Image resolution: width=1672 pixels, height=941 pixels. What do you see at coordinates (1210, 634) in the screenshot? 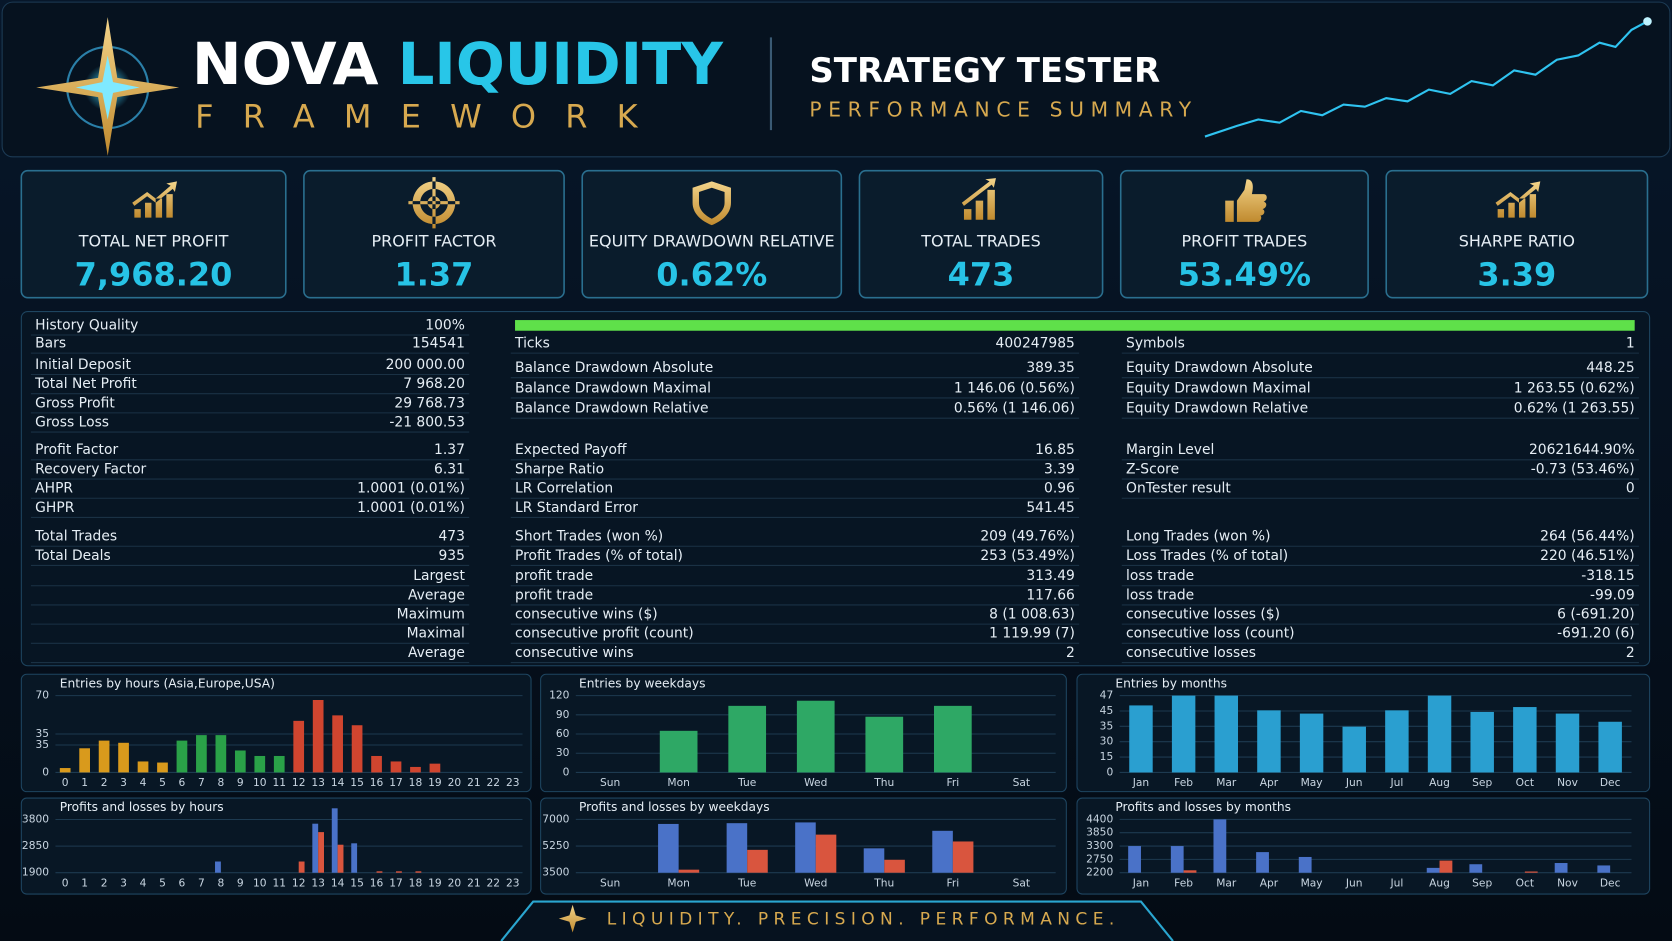
I see `stat-label: consecutive loss (count)` at bounding box center [1210, 634].